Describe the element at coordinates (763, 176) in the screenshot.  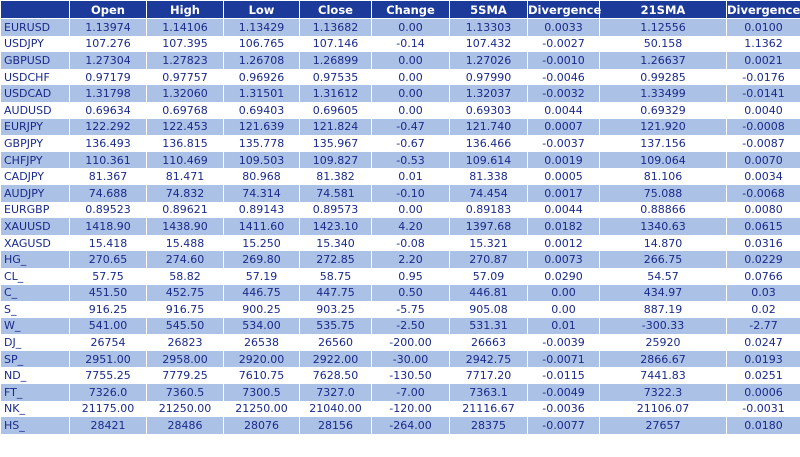
I see `value-cell: 0.0034` at that location.